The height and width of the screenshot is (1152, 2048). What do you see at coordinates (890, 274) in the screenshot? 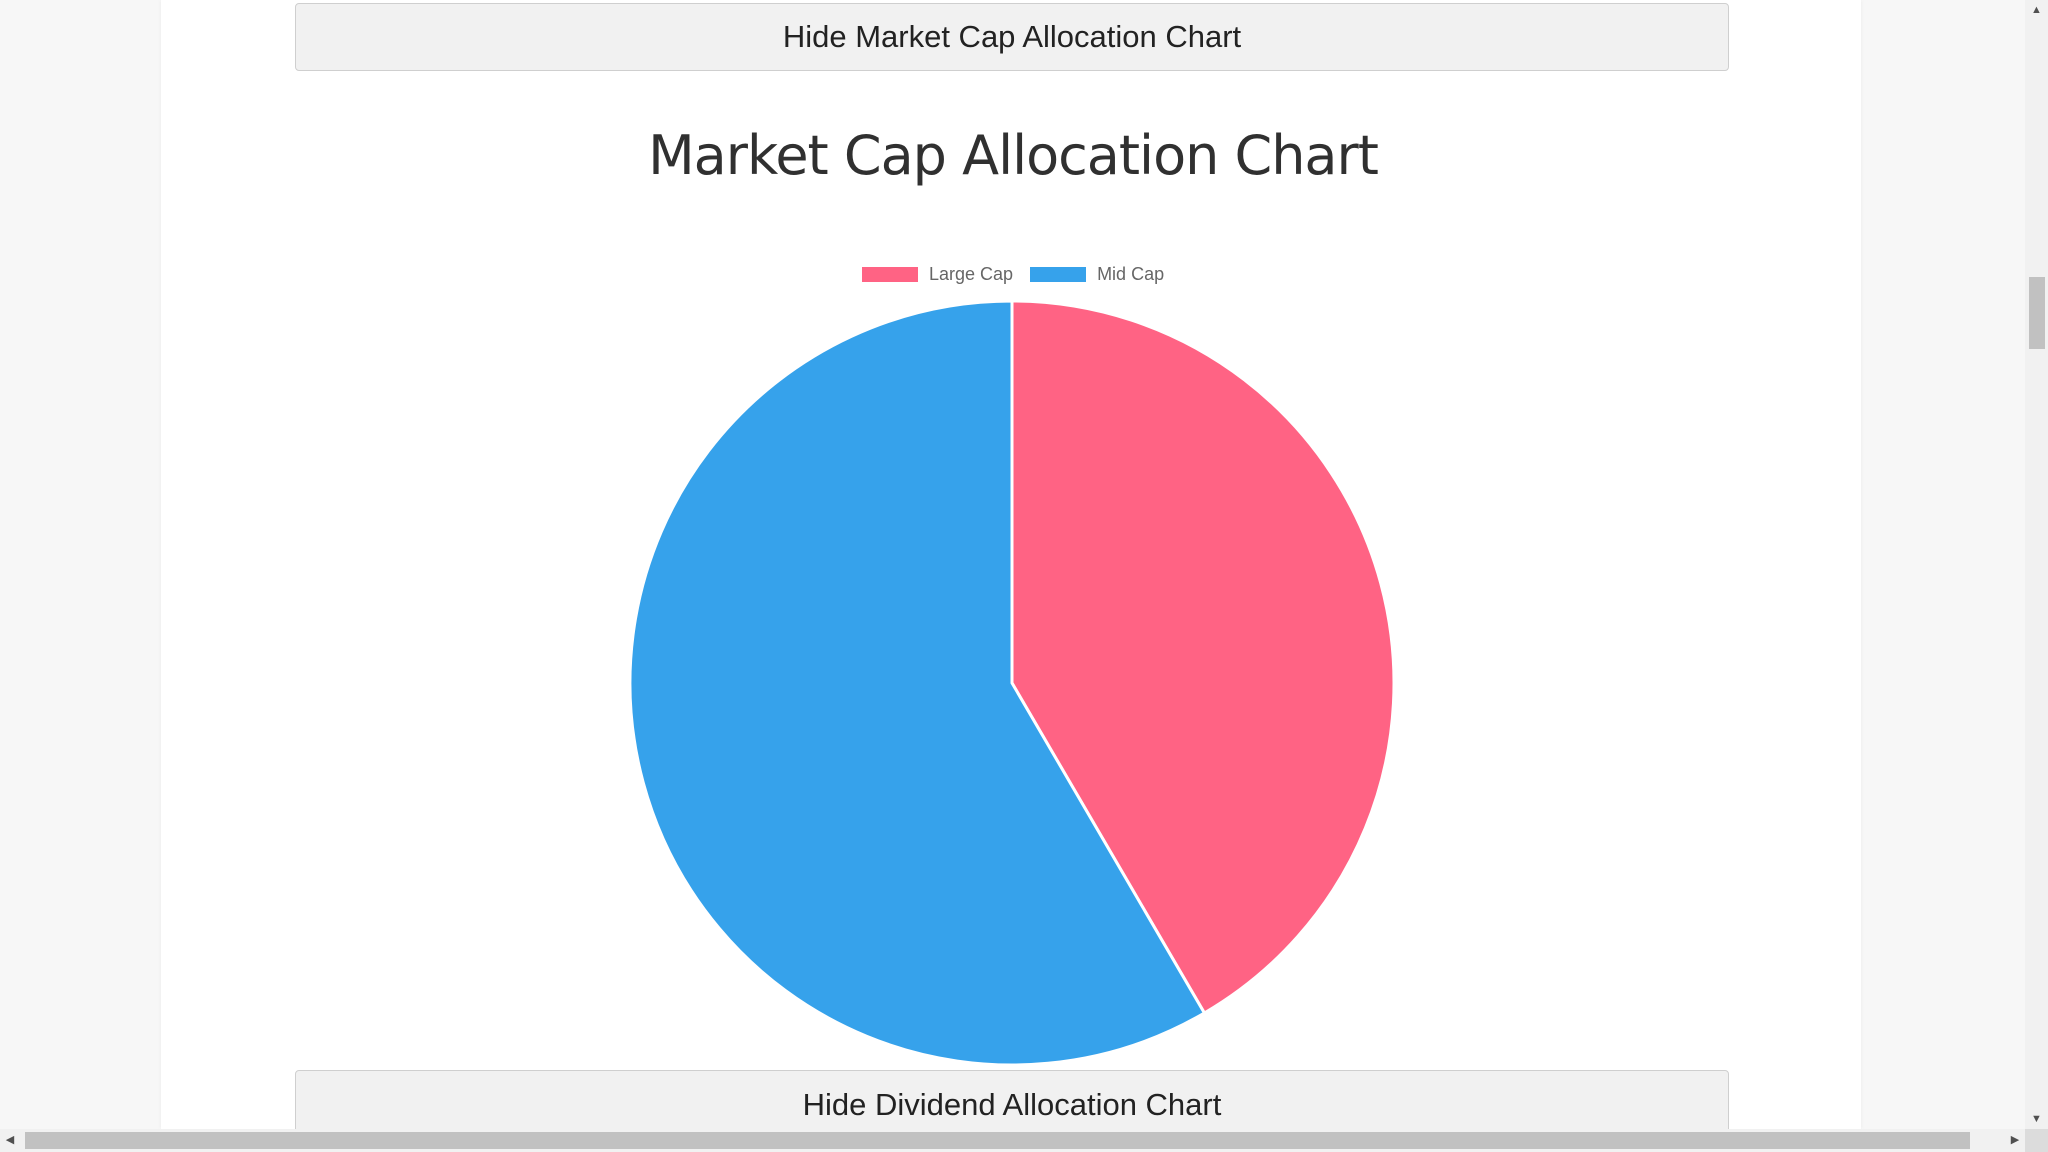
I see `legend-swatch-large-cap` at bounding box center [890, 274].